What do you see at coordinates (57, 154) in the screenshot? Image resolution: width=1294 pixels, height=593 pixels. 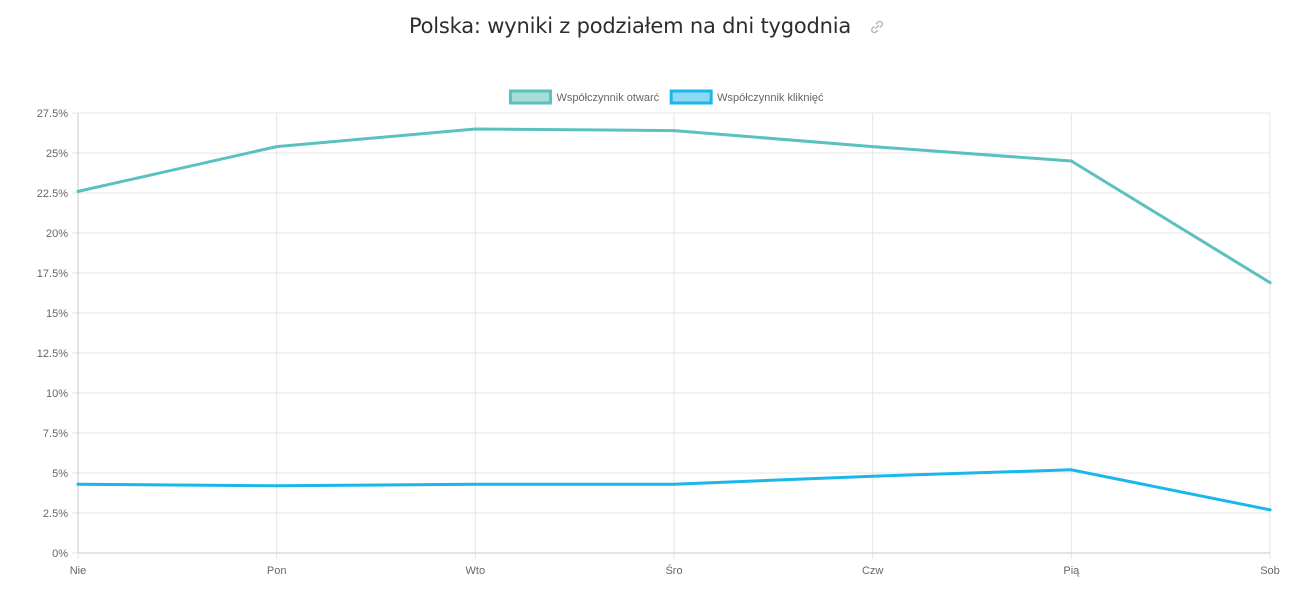 I see `y-tick-label: 25%` at bounding box center [57, 154].